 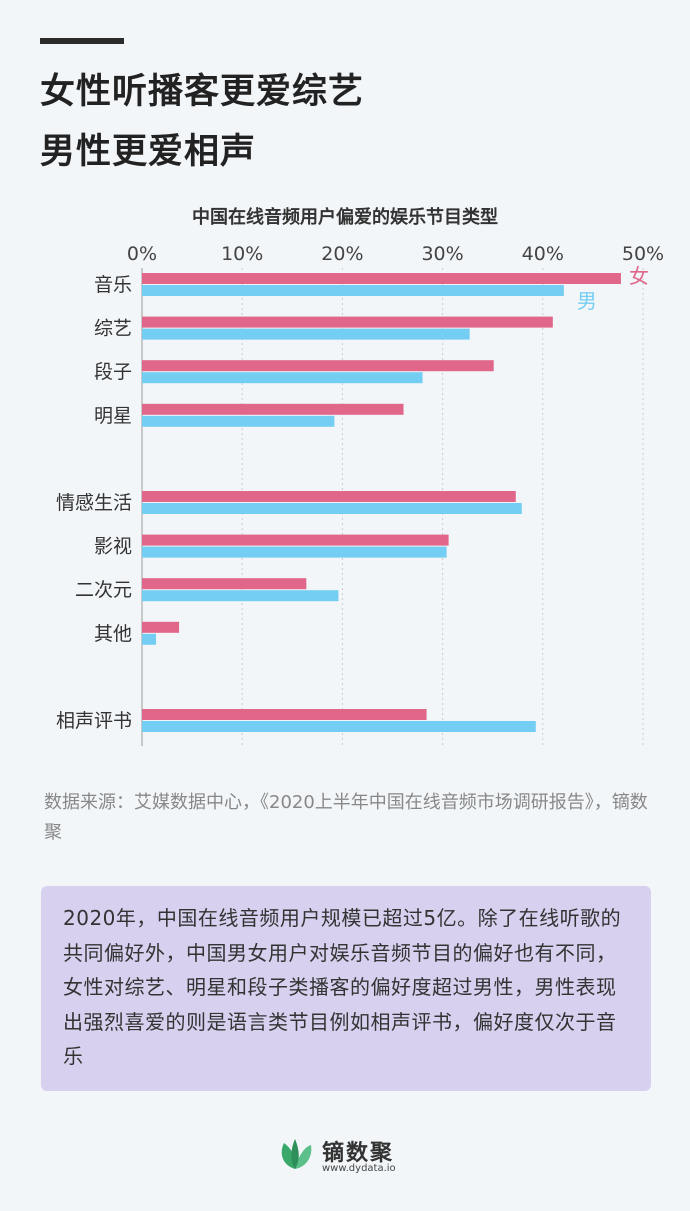 I want to click on leaf-logo-icon, so click(x=296, y=1154).